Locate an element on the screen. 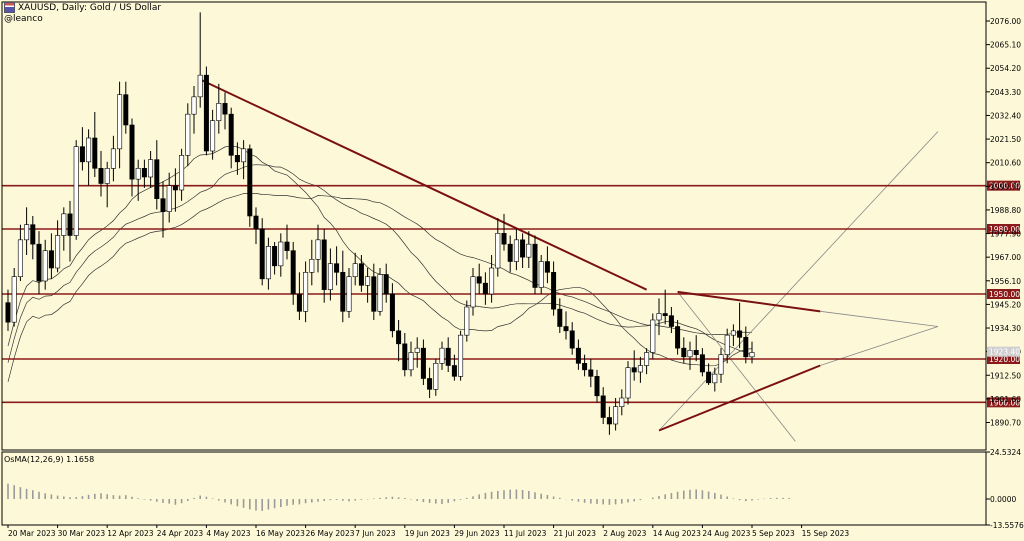 This screenshot has height=541, width=1024. date-tick-label: 20 Mar 2023 is located at coordinates (32, 533).